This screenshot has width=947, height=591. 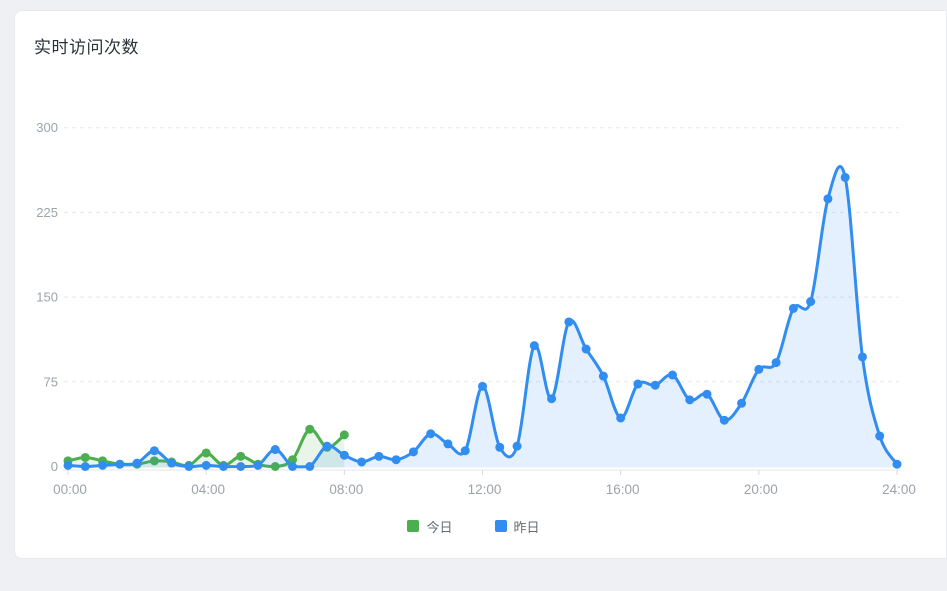 What do you see at coordinates (439, 527) in the screenshot?
I see `legend-label-today: 今日` at bounding box center [439, 527].